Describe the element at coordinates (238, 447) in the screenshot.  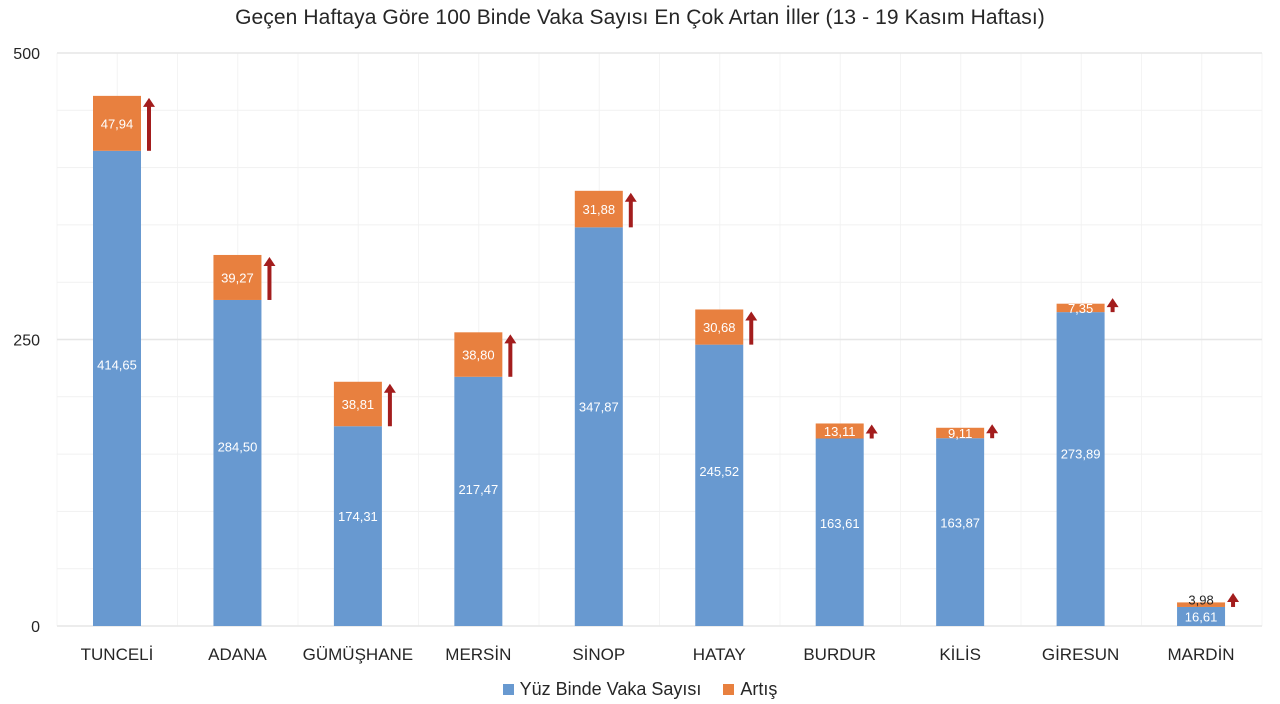
I see `bar-base-label: 284,50` at that location.